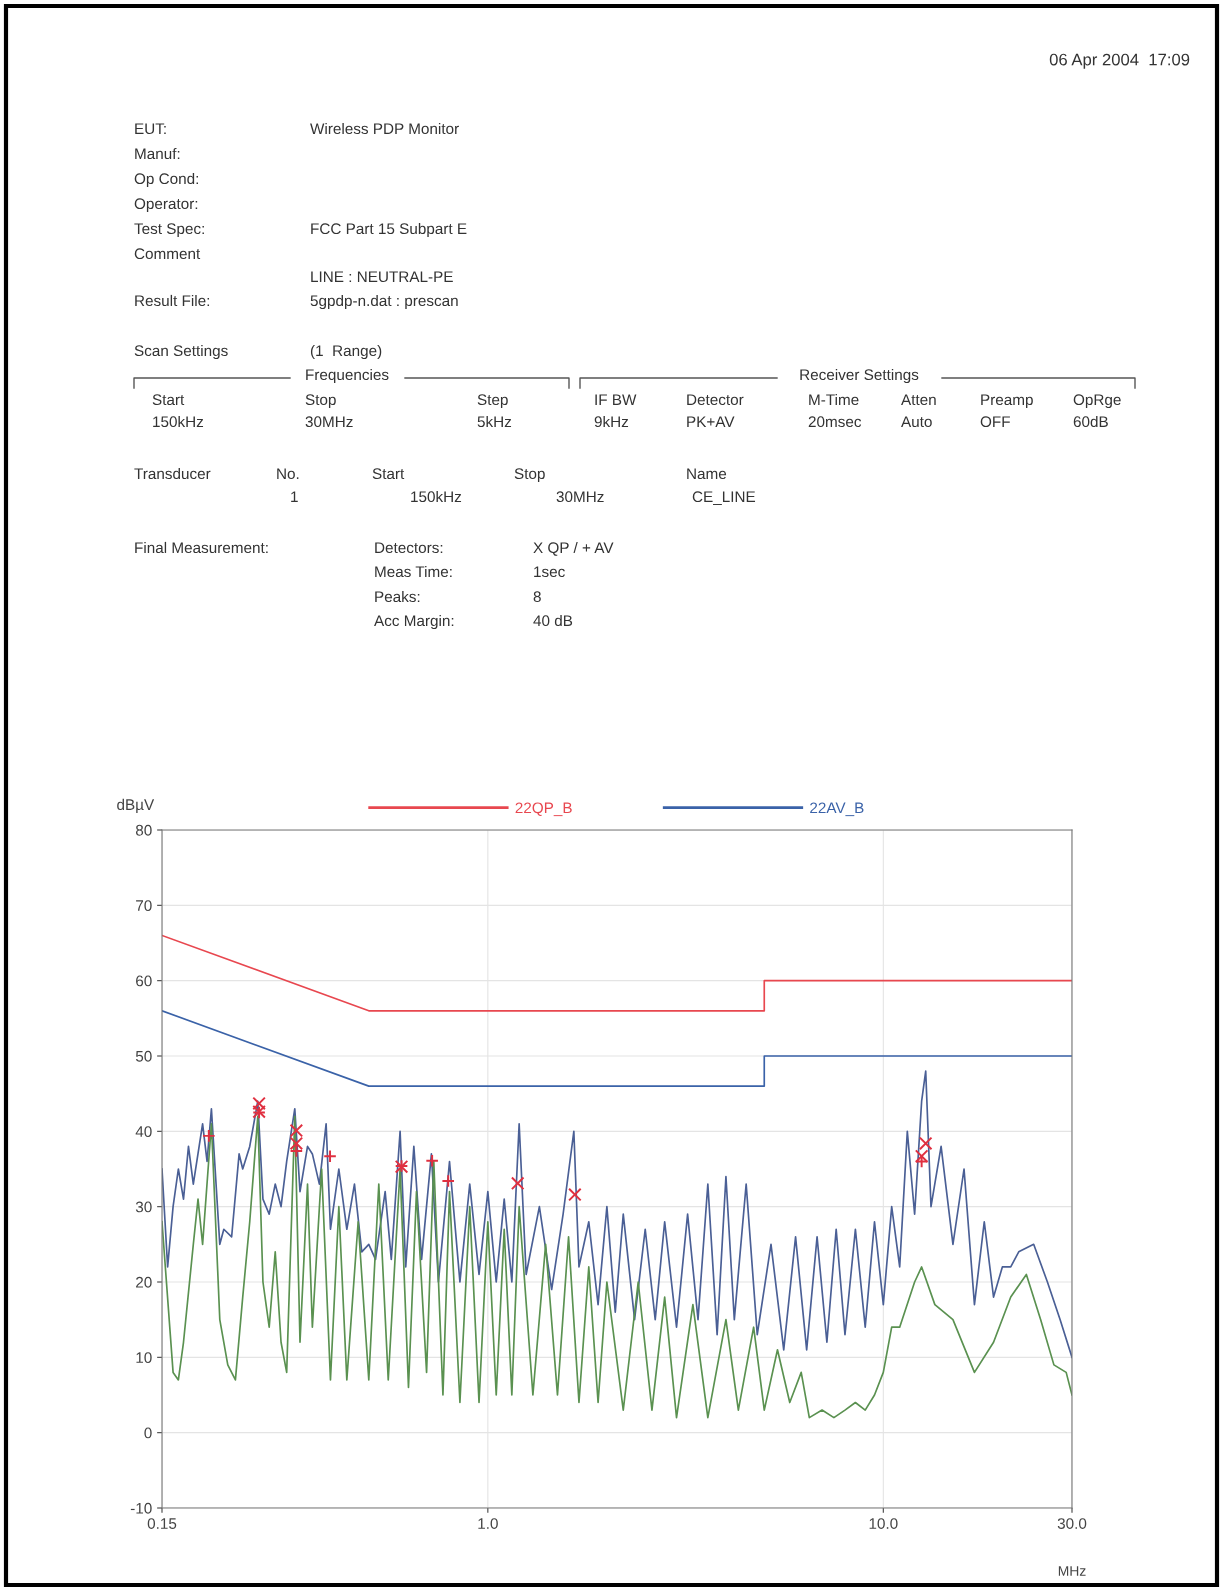 The image size is (1223, 1591). What do you see at coordinates (382, 277) in the screenshot?
I see `text: LINE : NEUTRAL-PE` at bounding box center [382, 277].